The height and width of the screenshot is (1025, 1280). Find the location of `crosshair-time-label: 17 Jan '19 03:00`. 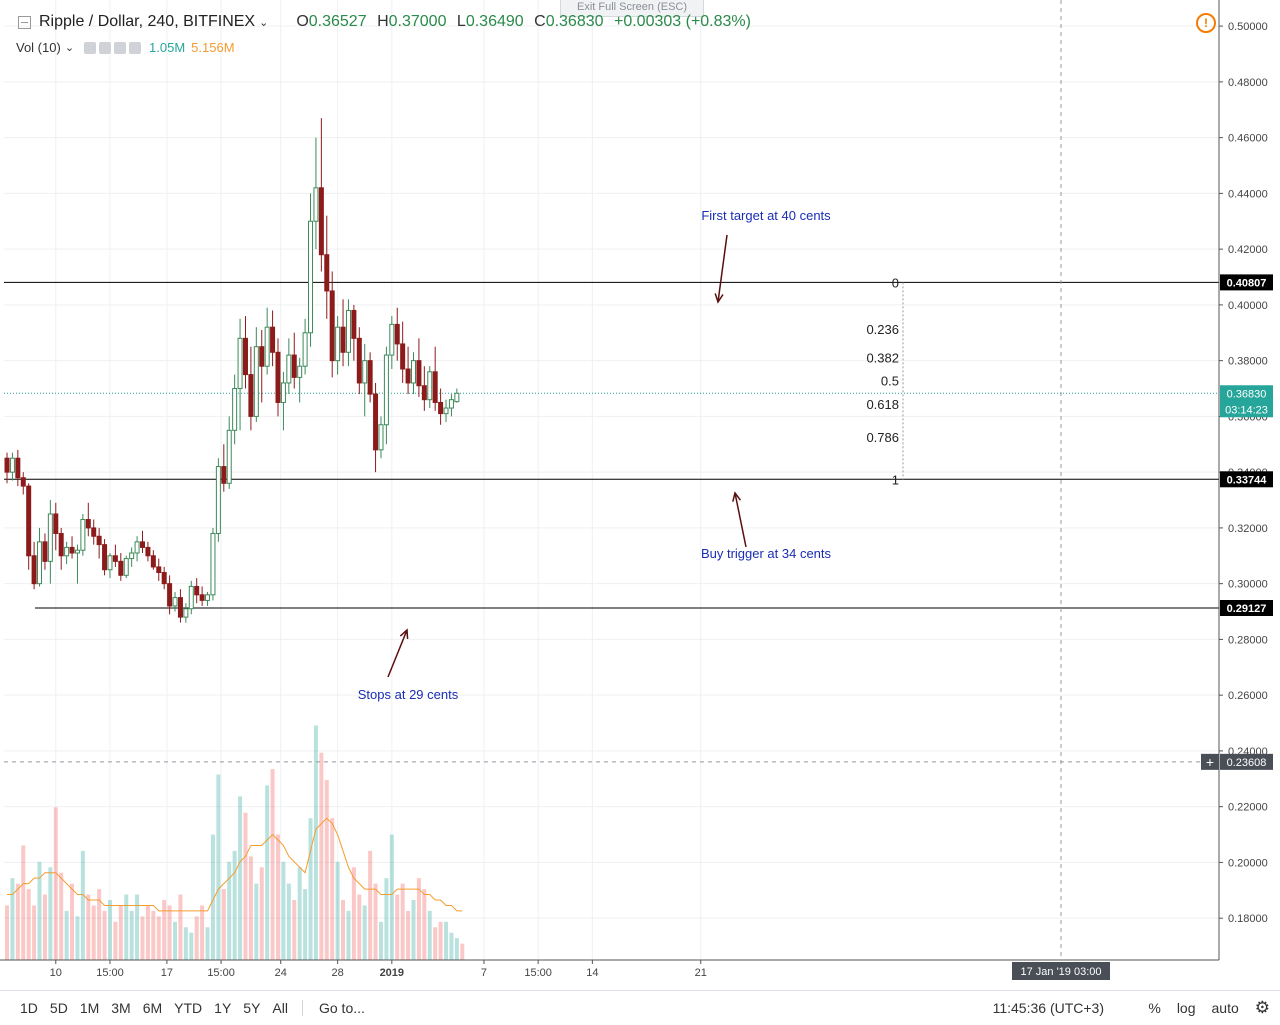

crosshair-time-label: 17 Jan '19 03:00 is located at coordinates (1060, 972).